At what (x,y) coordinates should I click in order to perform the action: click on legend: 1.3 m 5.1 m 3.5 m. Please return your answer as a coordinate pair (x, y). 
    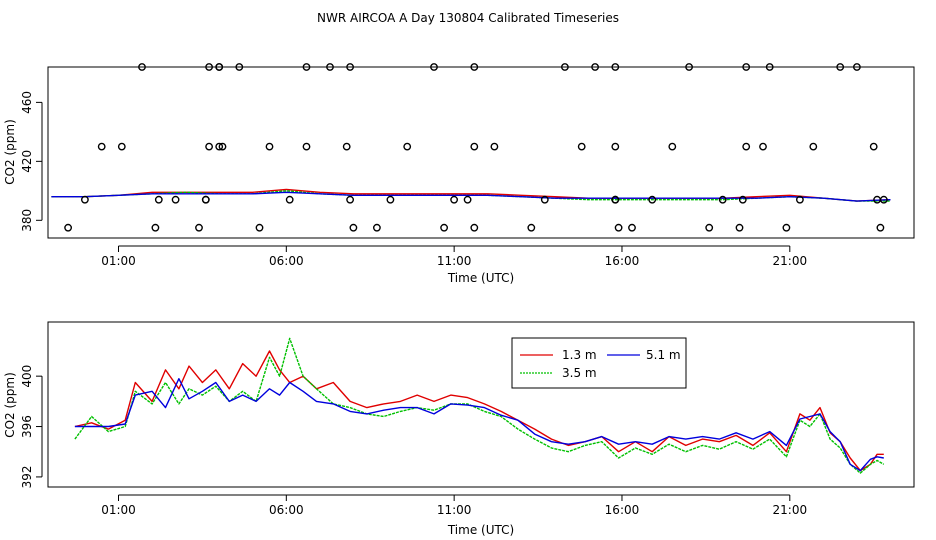
    Looking at the image, I should click on (599, 363).